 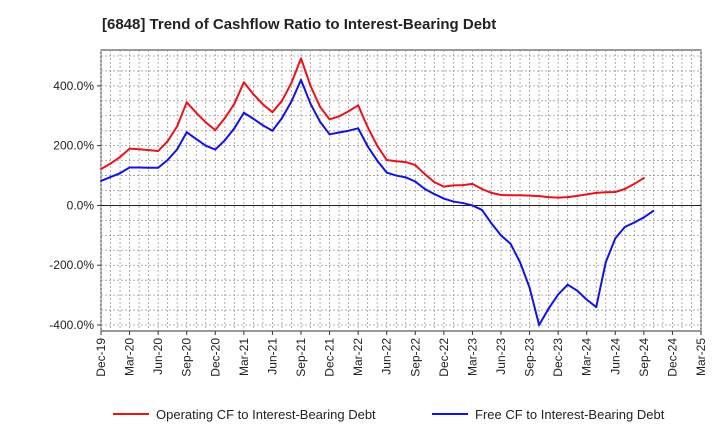 I want to click on x-tick-label: Jun-20, so click(x=158, y=356).